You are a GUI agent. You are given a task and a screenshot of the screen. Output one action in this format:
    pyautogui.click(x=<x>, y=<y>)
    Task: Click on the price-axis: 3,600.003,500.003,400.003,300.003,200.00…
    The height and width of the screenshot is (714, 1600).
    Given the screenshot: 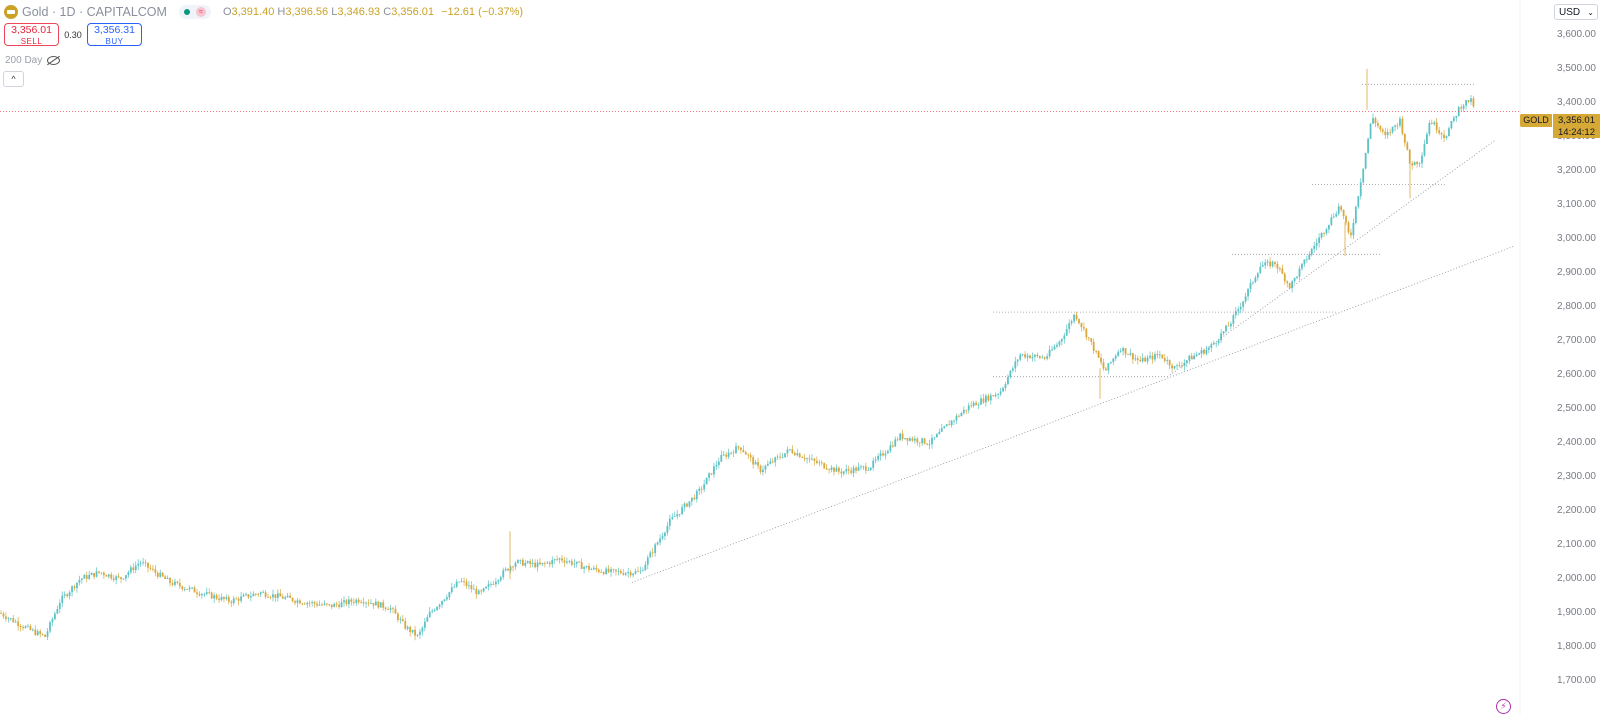 What is the action you would take?
    pyautogui.click(x=1560, y=357)
    